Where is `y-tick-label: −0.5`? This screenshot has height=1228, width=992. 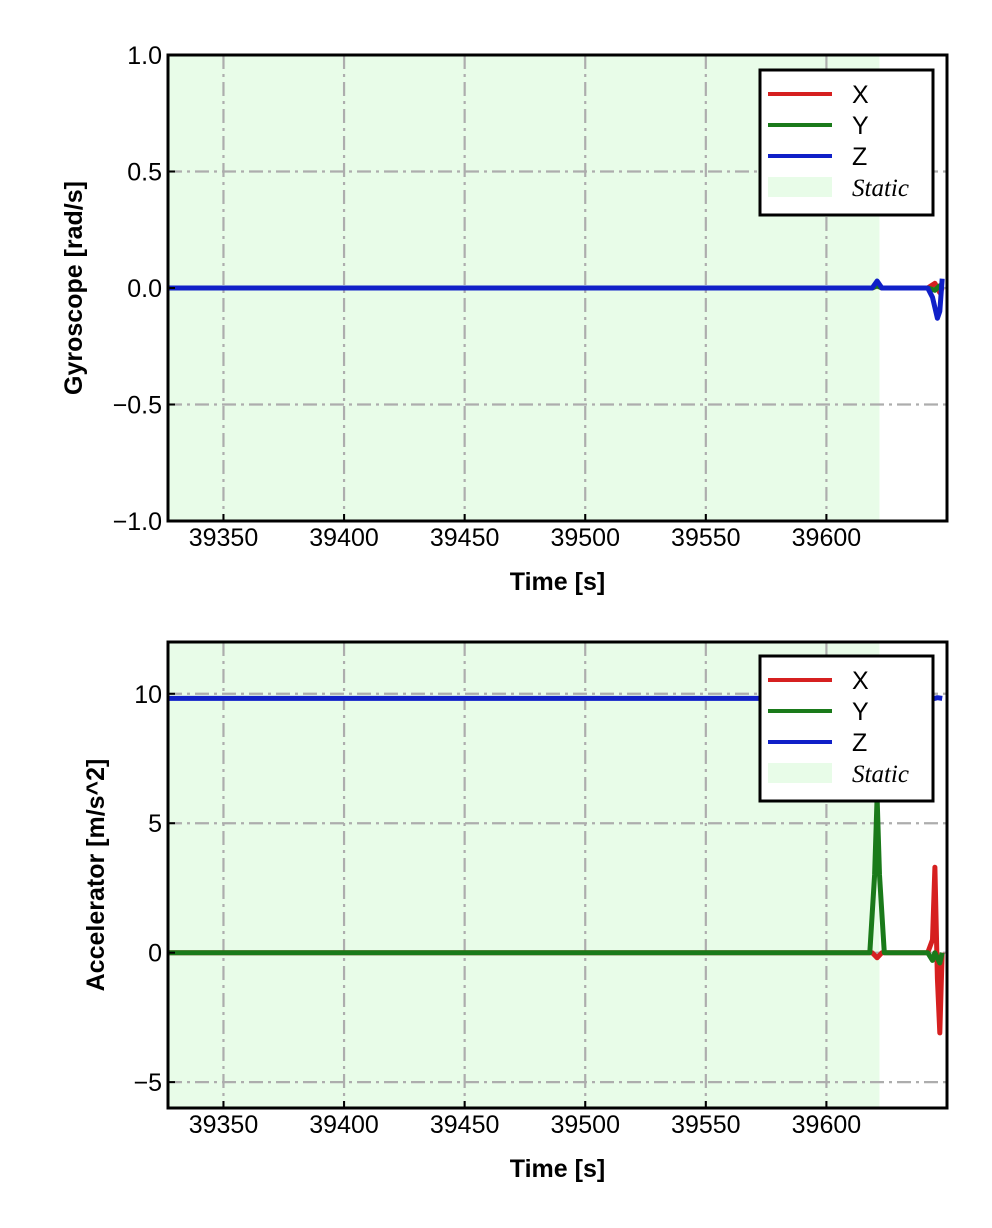
y-tick-label: −0.5 is located at coordinates (137, 406).